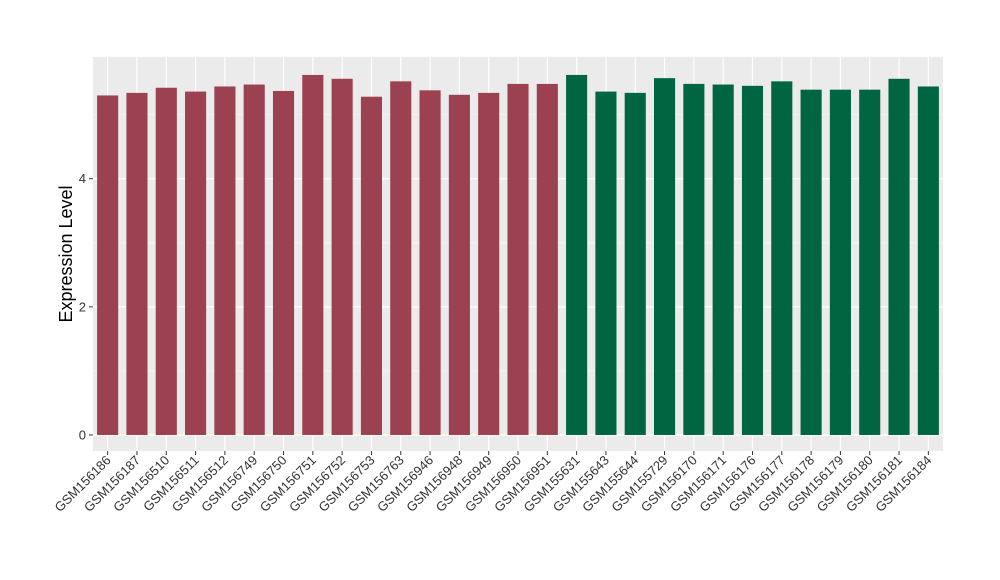 The height and width of the screenshot is (580, 1000). Describe the element at coordinates (313, 254) in the screenshot. I see `bar-GSM156751` at that location.